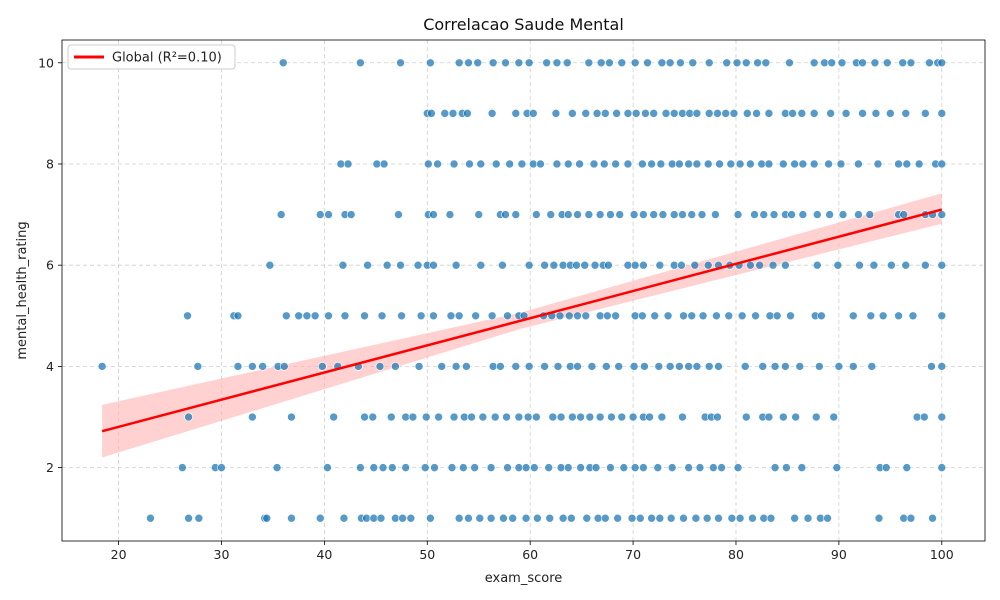  I want to click on x-tick-label: 40, so click(324, 554).